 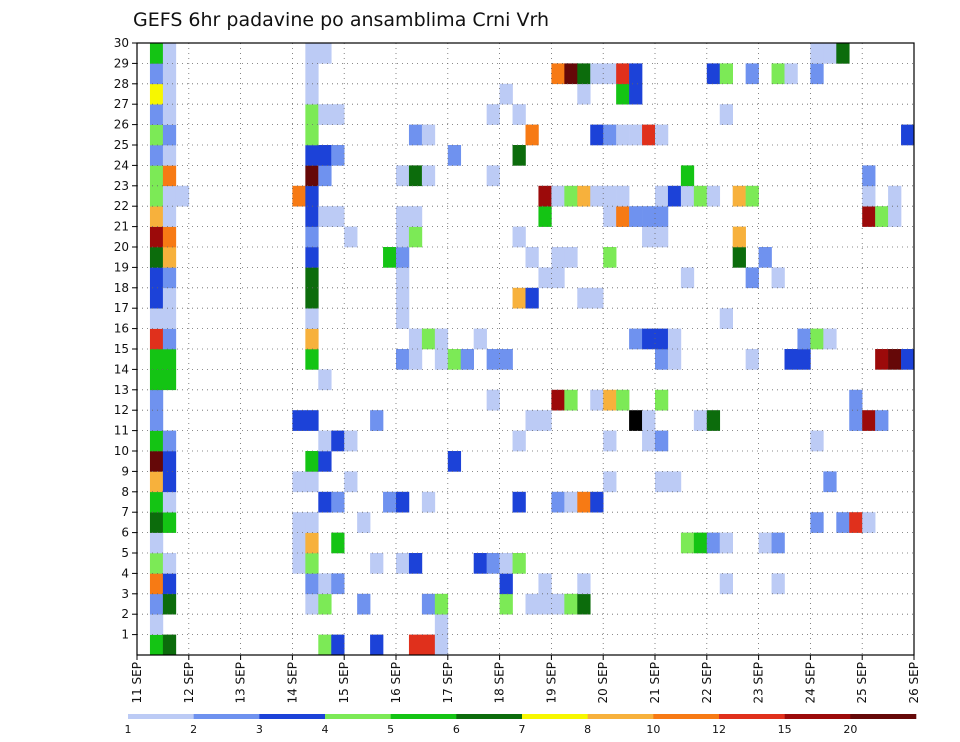 What do you see at coordinates (719, 729) in the screenshot?
I see `colorbar-label: 12` at bounding box center [719, 729].